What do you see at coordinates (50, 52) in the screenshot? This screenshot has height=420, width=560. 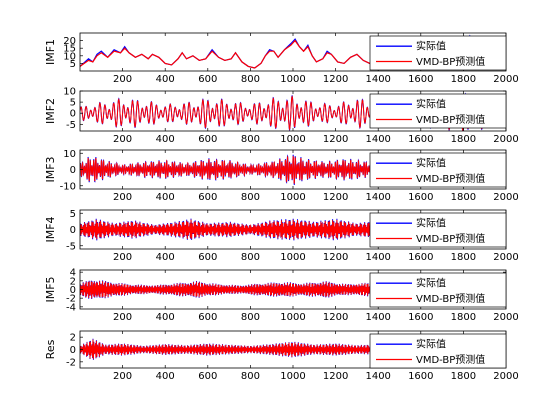 I see `y-axis-label: IMF1` at bounding box center [50, 52].